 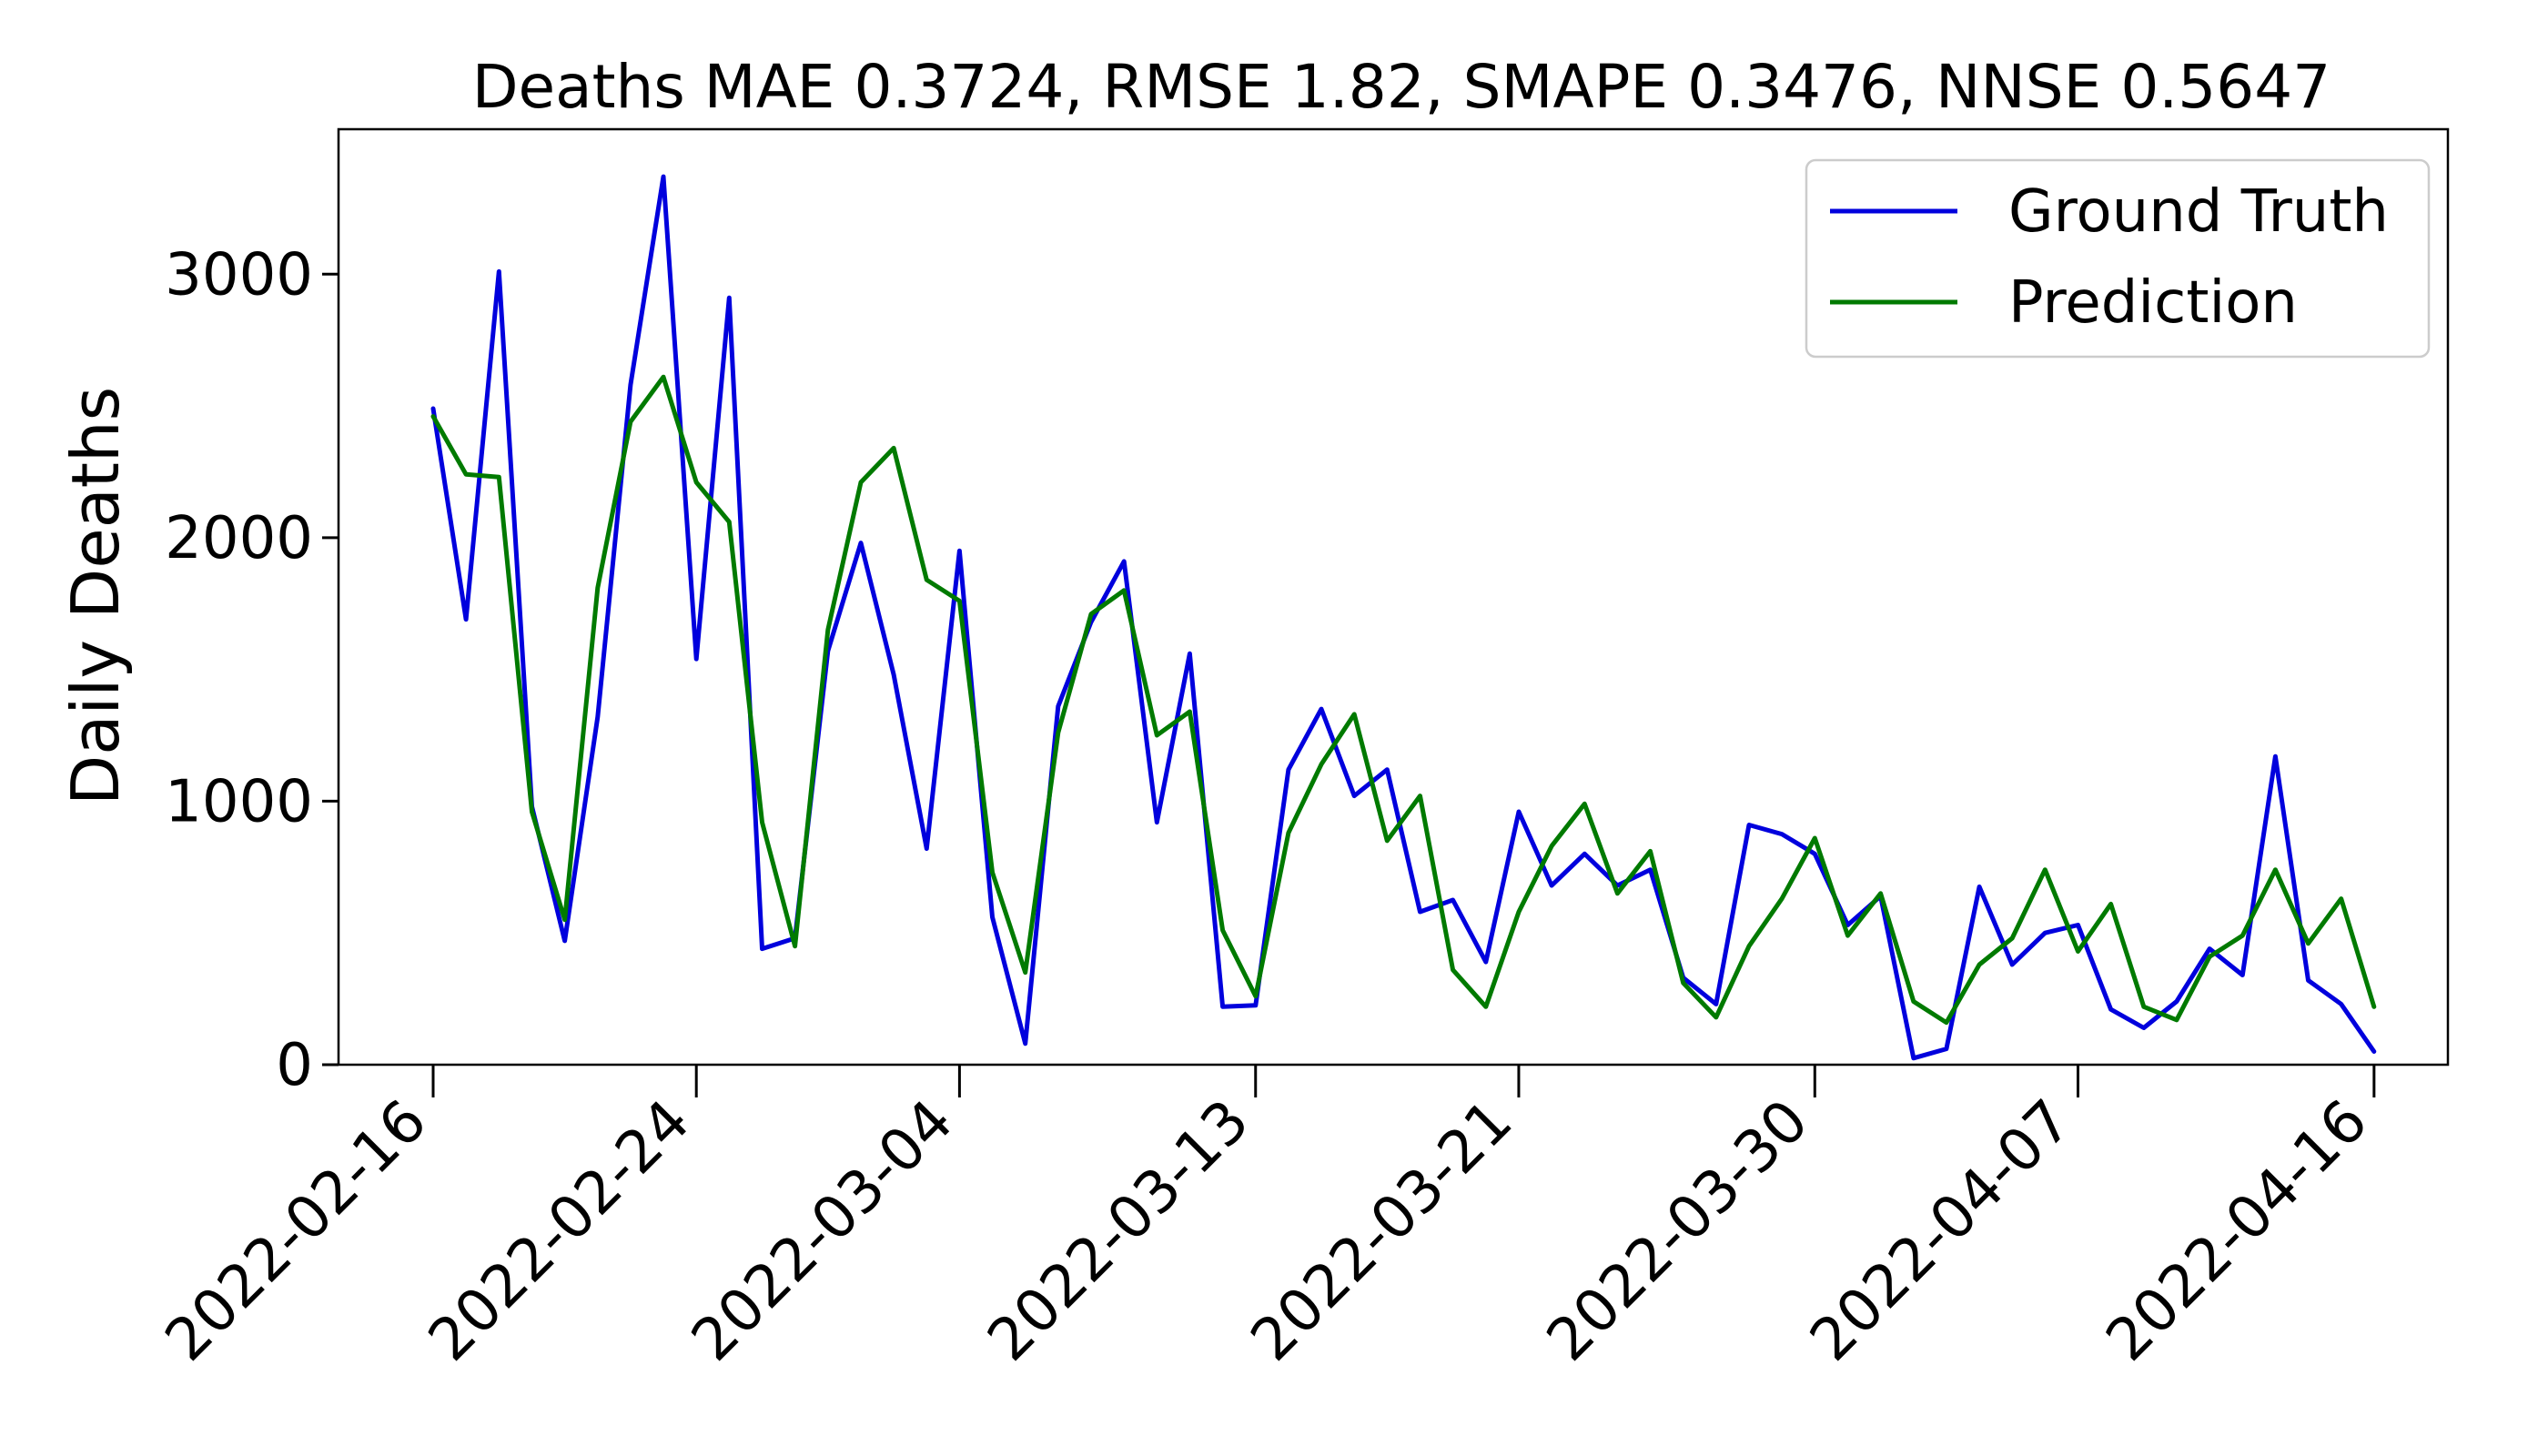 What do you see at coordinates (95, 596) in the screenshot?
I see `y-axis-label: Daily Deaths` at bounding box center [95, 596].